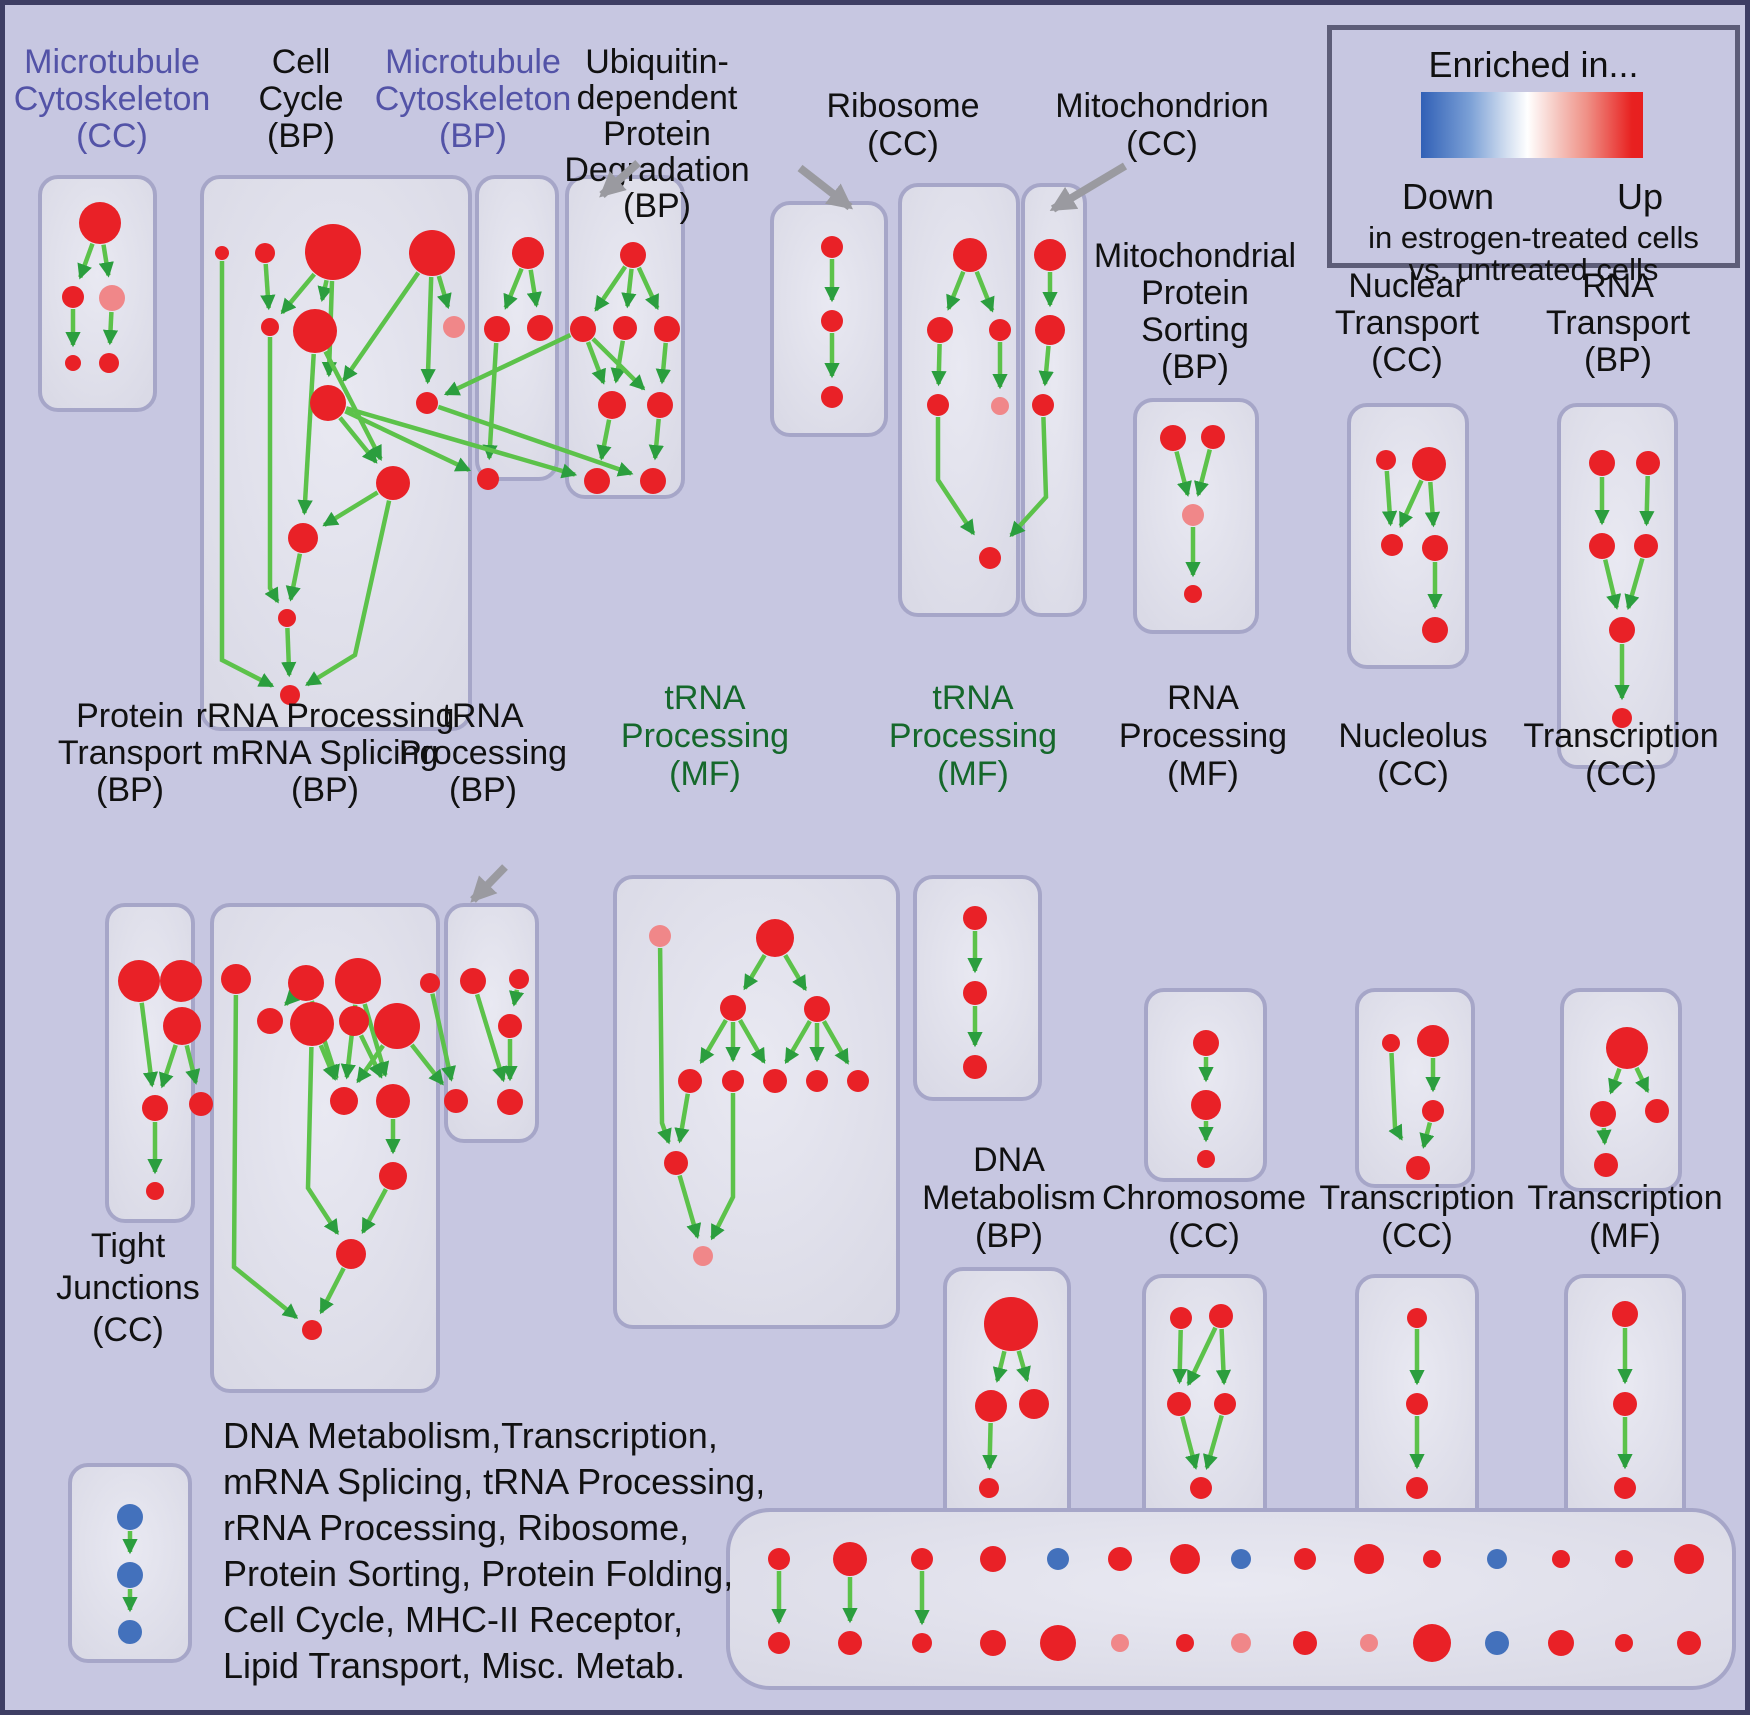 The height and width of the screenshot is (1715, 1750). What do you see at coordinates (970, 255) in the screenshot?
I see `node-ribosome-t` at bounding box center [970, 255].